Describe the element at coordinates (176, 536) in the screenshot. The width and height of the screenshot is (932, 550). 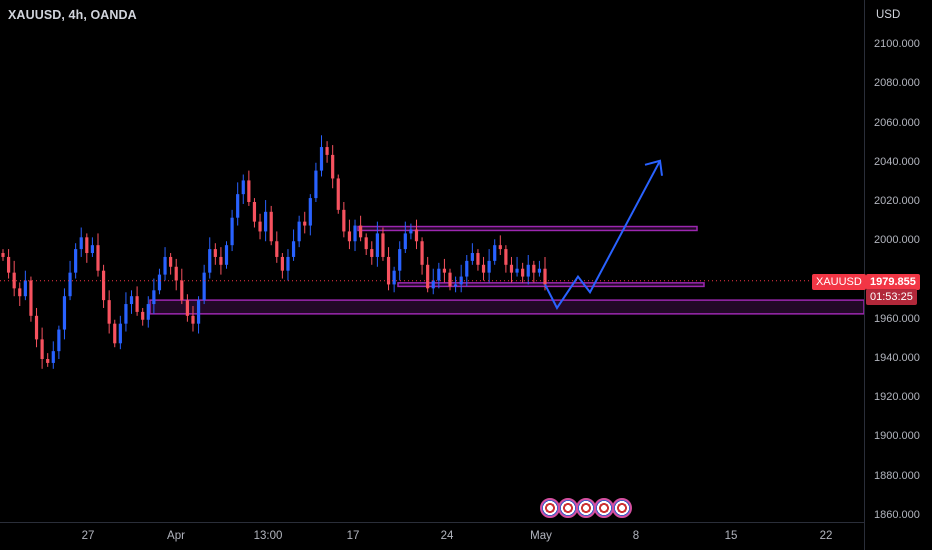
I see `time-tick-label: Apr` at that location.